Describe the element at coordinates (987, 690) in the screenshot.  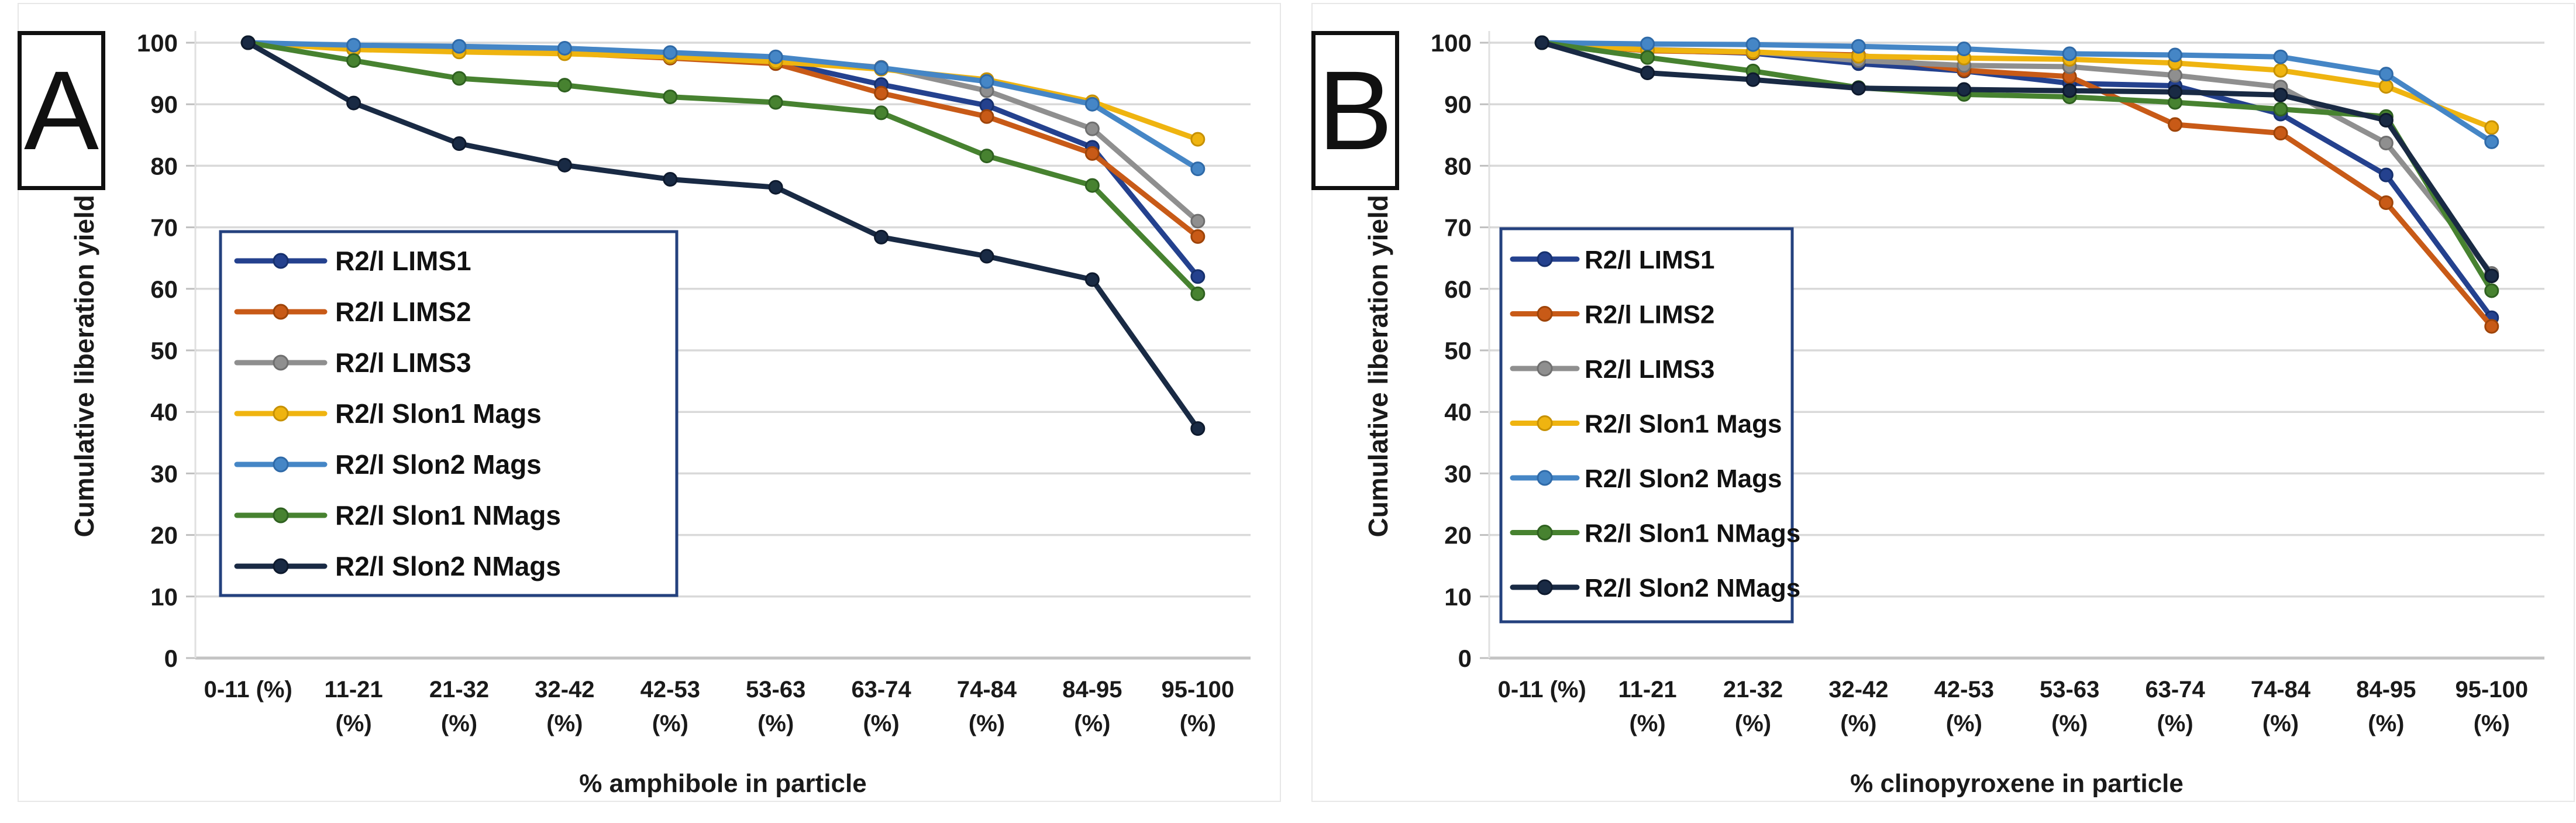
I see `x-category-line1: 74-84` at that location.